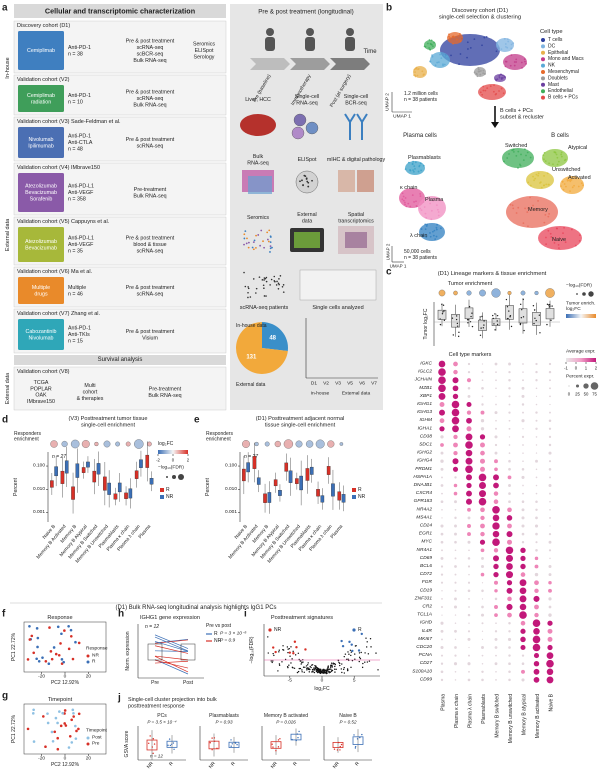  What do you see at coordinates (484, 709) in the screenshot?
I see `x-tick-label: Plasmablasts` at bounding box center [484, 709].